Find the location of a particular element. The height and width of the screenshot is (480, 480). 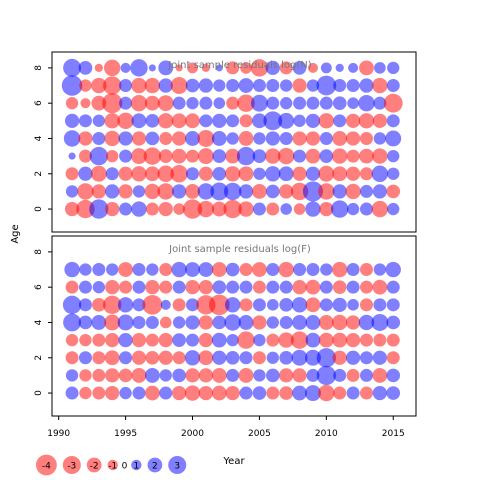

y-tick-label: 6 is located at coordinates (39, 103).